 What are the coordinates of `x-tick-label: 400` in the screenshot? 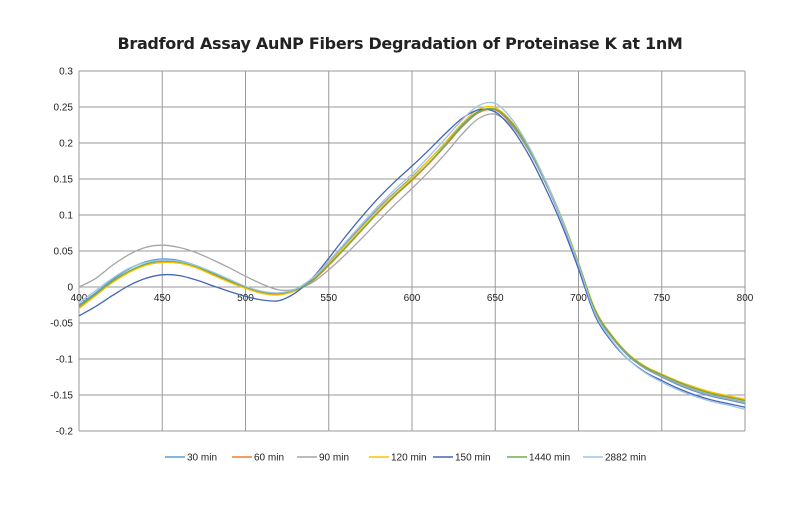 It's located at (79, 298).